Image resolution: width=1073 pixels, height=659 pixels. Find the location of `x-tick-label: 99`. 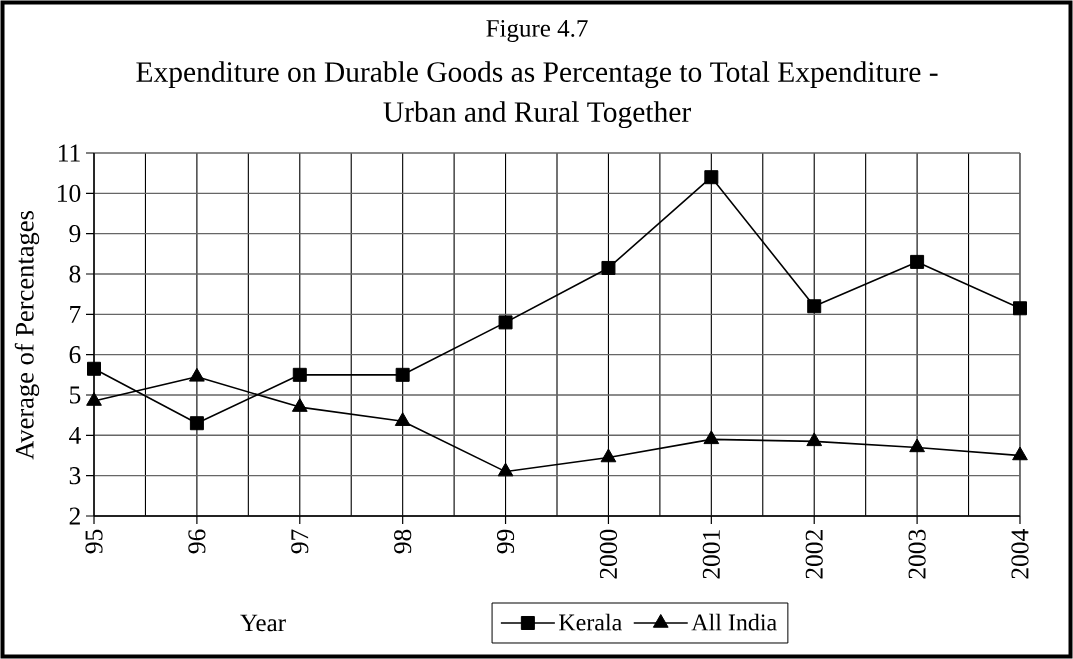

x-tick-label: 99 is located at coordinates (506, 541).